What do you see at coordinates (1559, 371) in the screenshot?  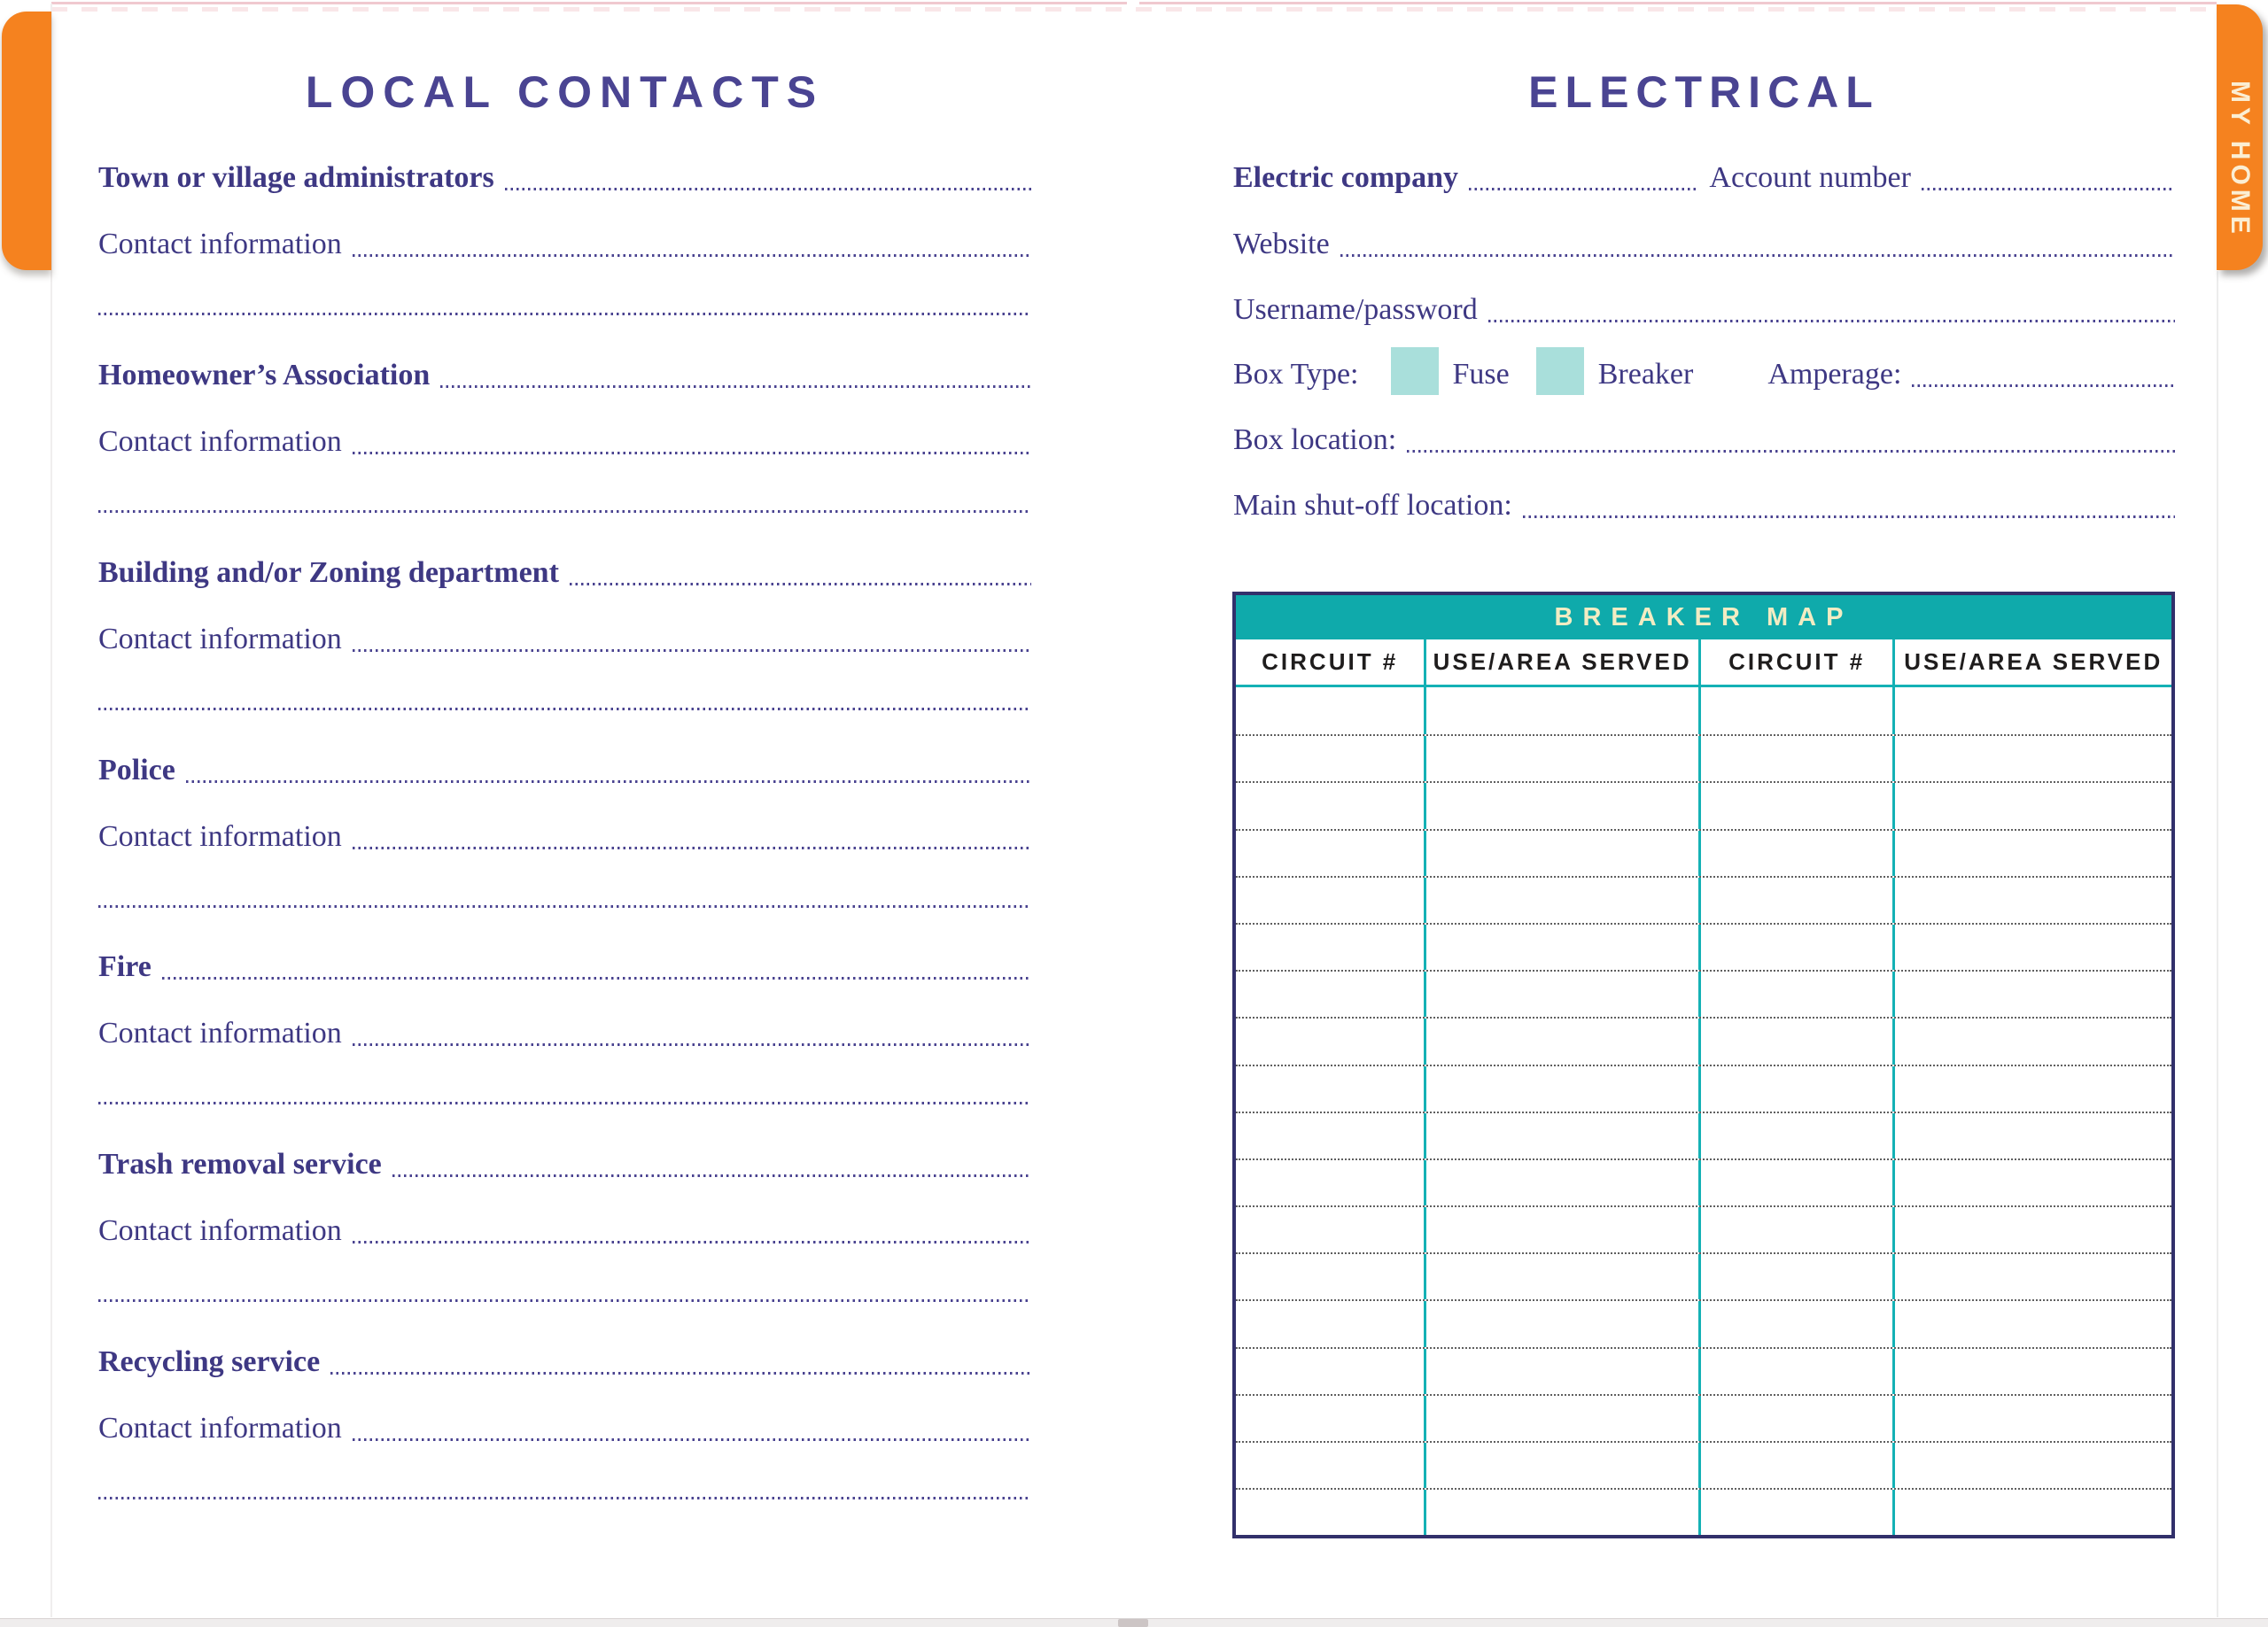 I see `breaker-checkbox` at bounding box center [1559, 371].